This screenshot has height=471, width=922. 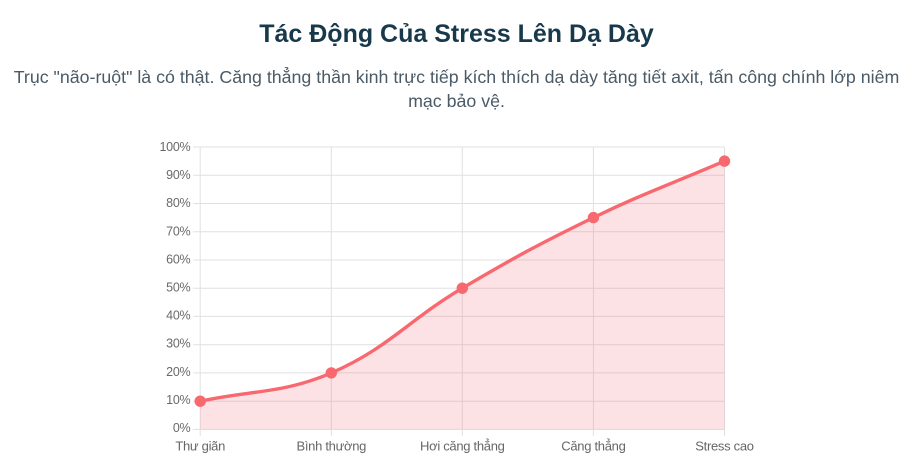 I want to click on svg-text: 100%, so click(x=175, y=147).